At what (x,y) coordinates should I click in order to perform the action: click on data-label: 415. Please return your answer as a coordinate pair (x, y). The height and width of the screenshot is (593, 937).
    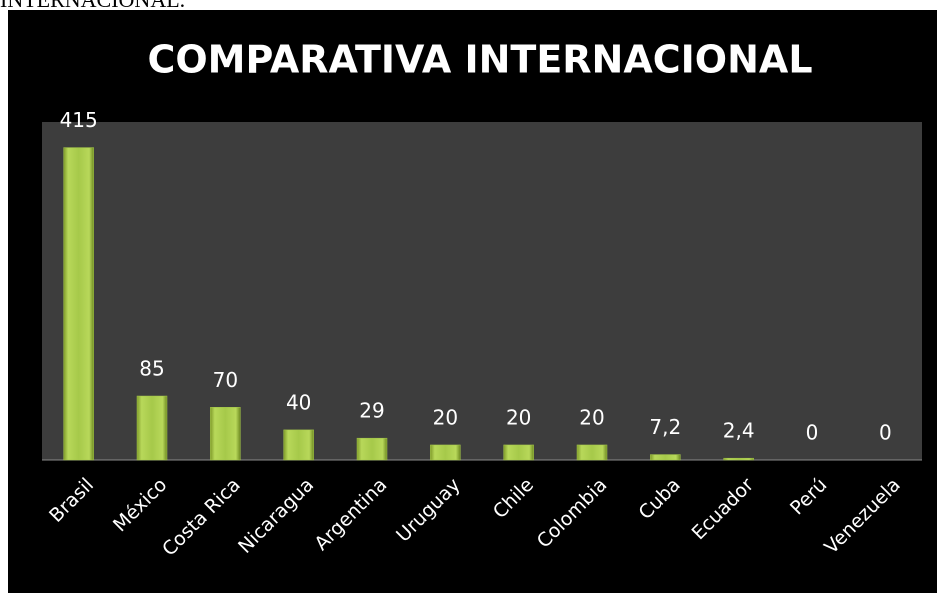
    Looking at the image, I should click on (79, 120).